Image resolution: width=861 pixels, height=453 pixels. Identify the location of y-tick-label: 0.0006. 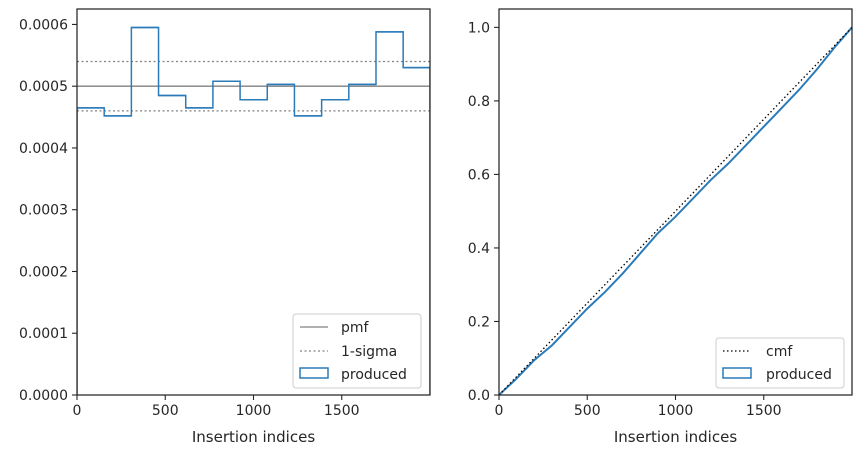
(43, 25).